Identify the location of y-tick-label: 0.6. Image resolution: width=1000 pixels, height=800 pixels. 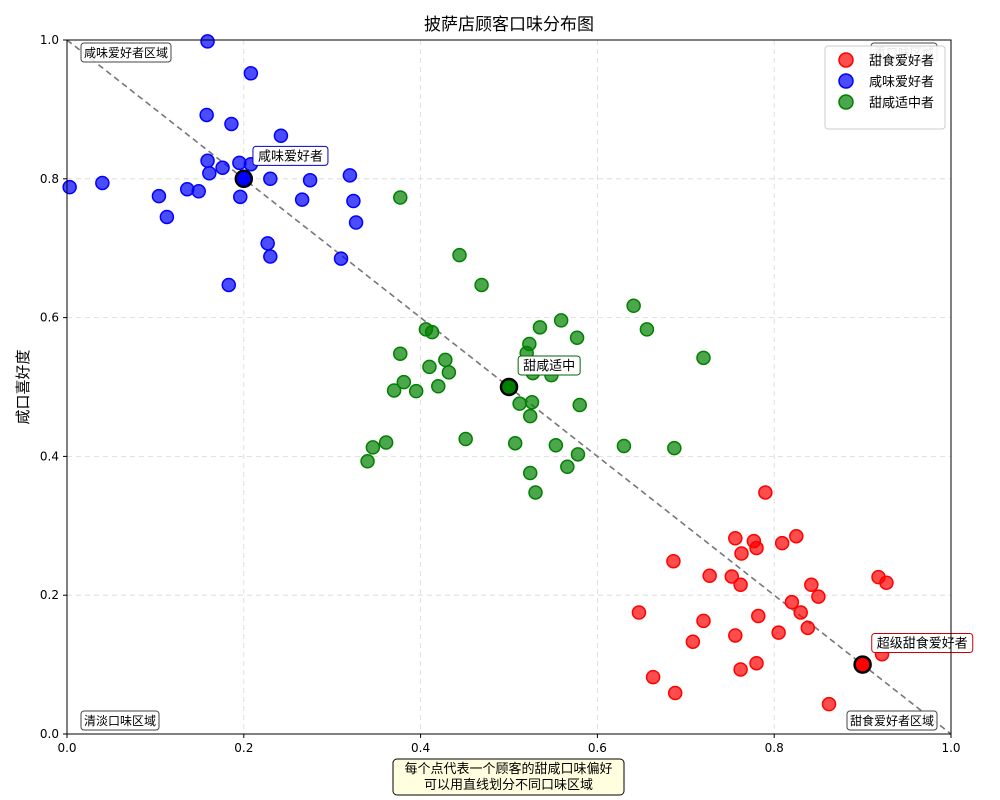
(49, 318).